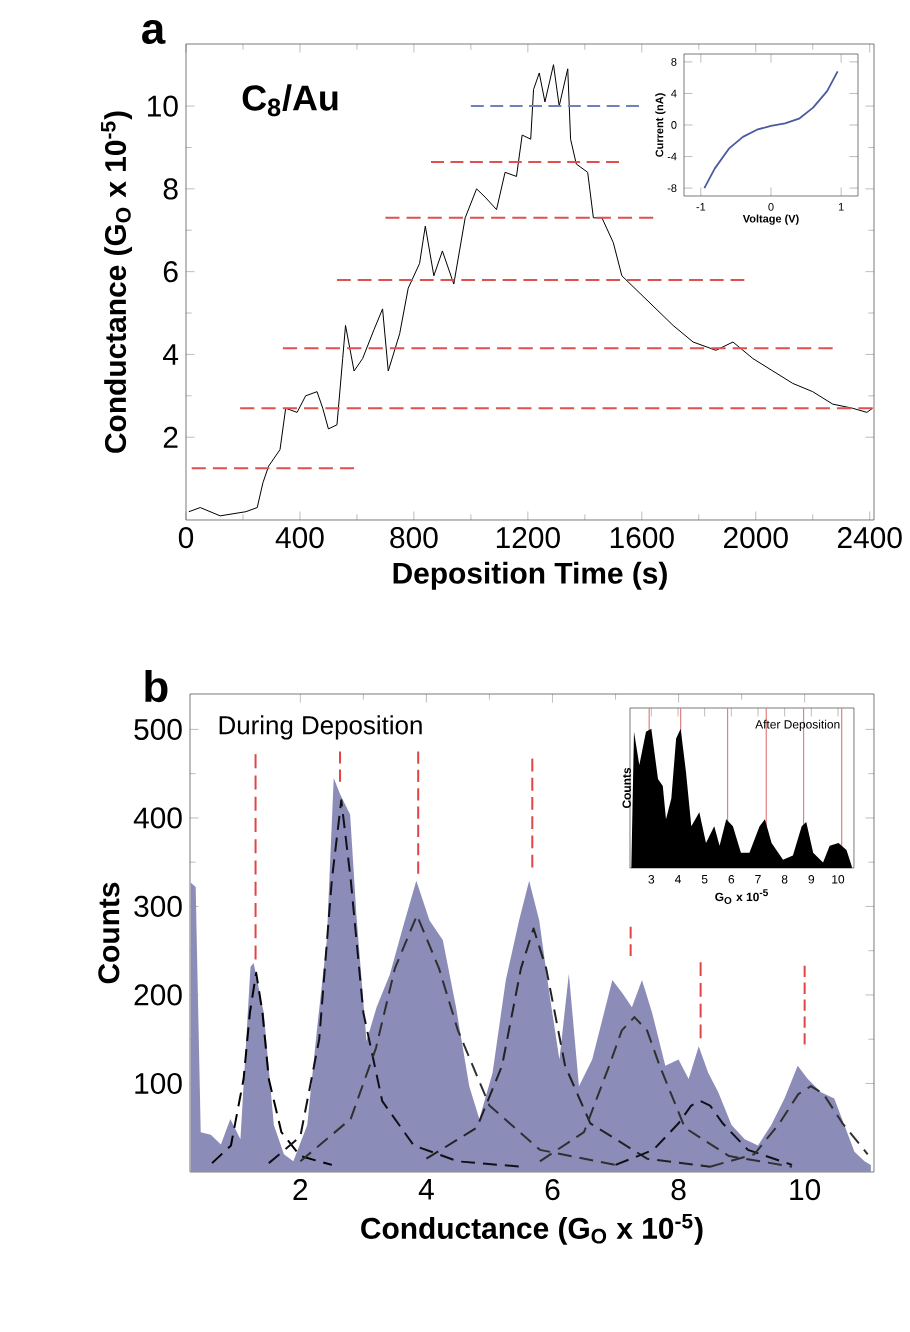 The width and height of the screenshot is (910, 1332). I want to click on y-tick-label: 300, so click(158, 906).